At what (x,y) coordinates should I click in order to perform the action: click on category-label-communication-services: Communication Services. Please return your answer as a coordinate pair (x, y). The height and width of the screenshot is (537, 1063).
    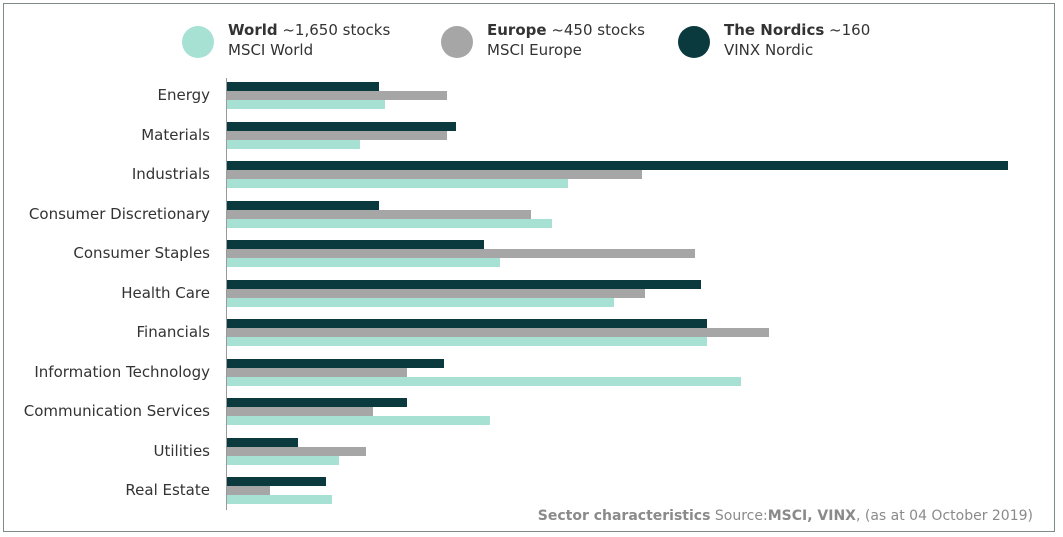
    Looking at the image, I should click on (116, 411).